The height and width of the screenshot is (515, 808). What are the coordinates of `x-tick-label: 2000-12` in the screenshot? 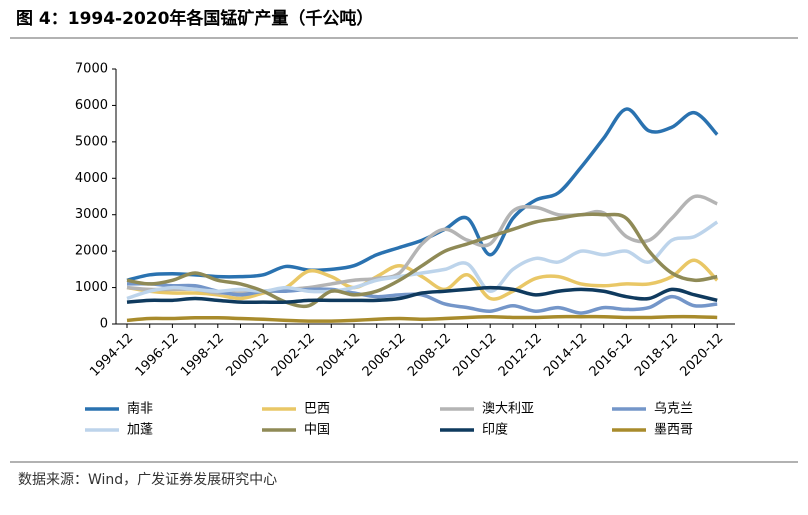 It's located at (247, 355).